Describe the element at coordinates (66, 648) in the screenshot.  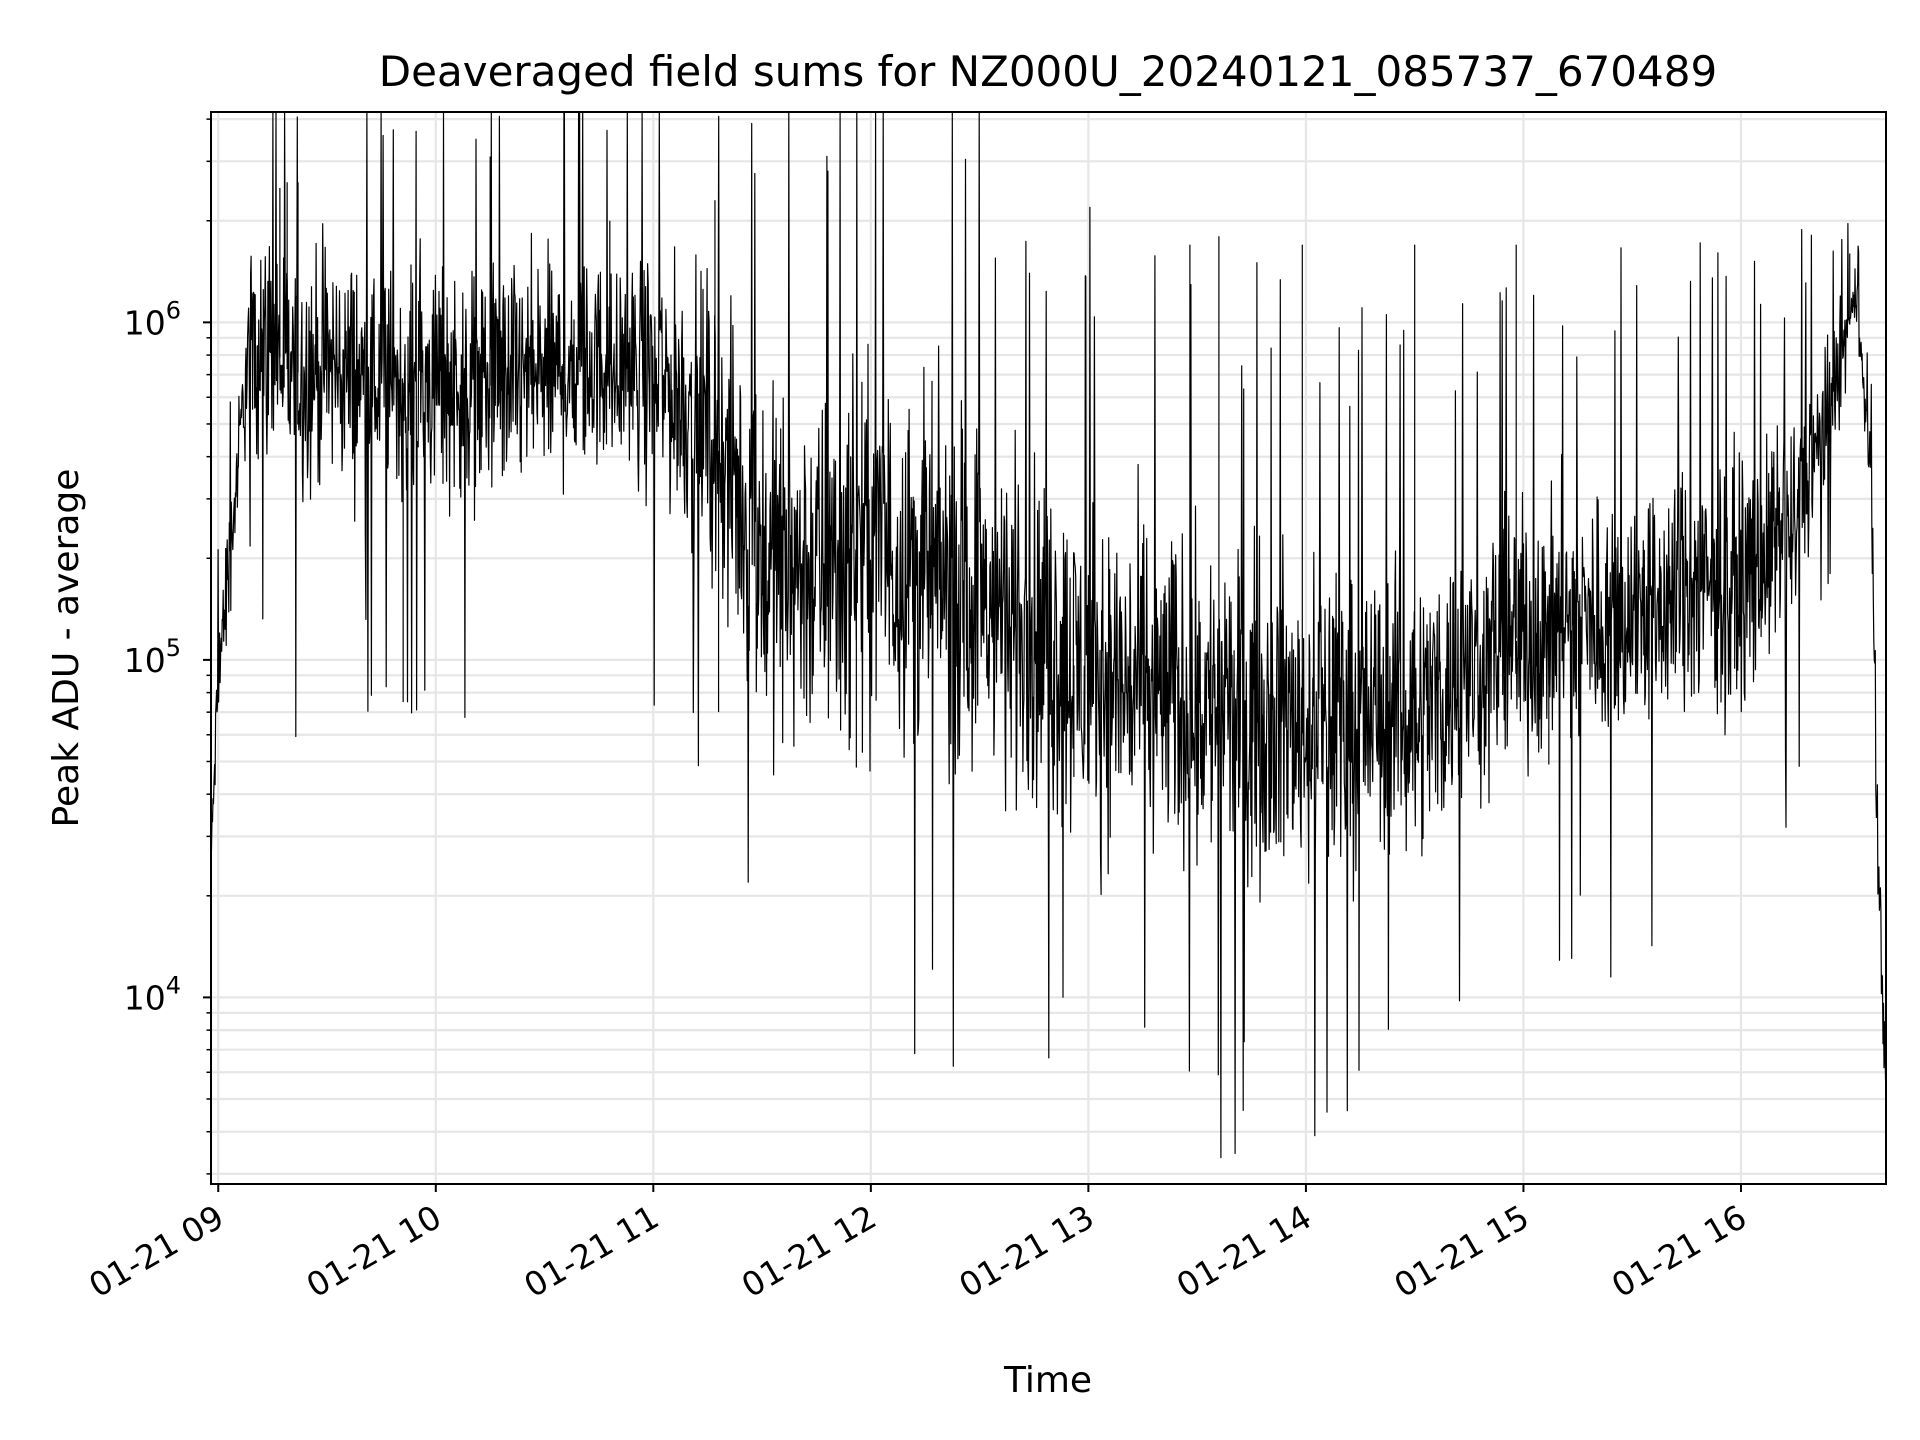
I see `y-axis-label: Peak ADU - average` at that location.